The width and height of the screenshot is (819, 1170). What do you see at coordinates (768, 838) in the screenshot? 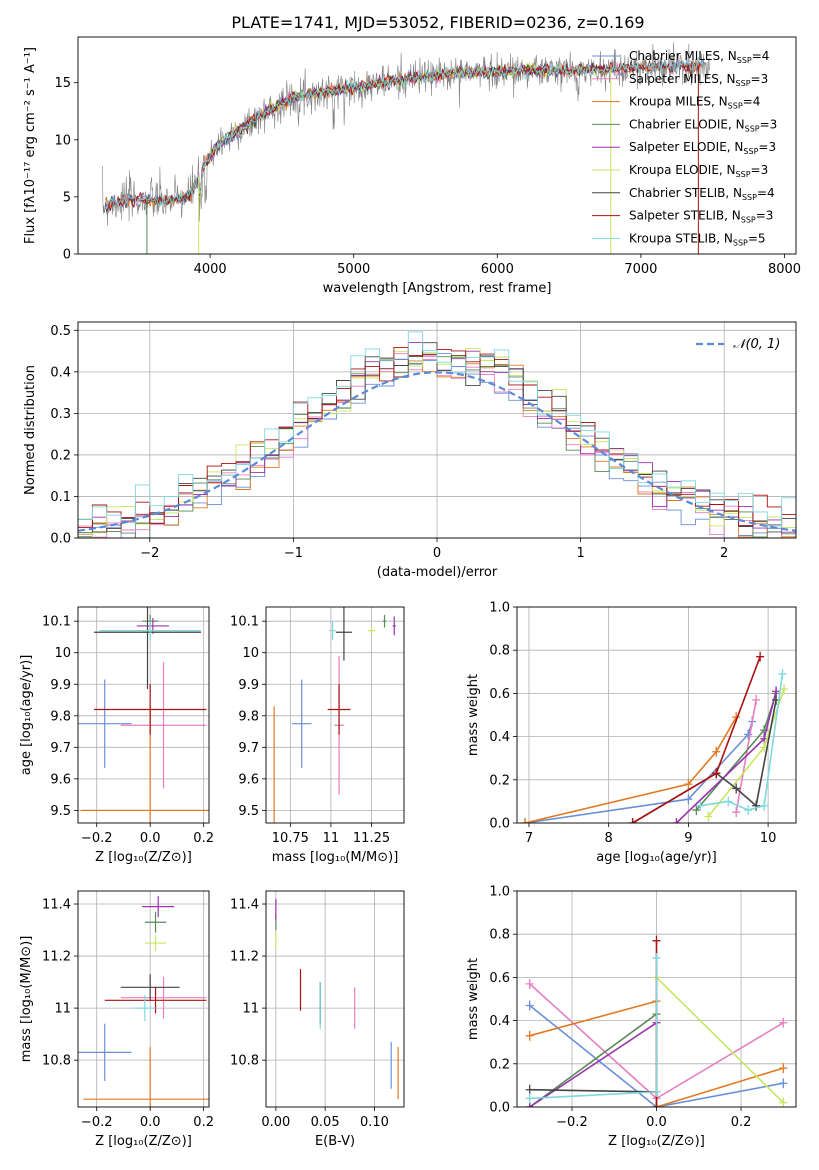
I see `x-tick-label: 10` at bounding box center [768, 838].